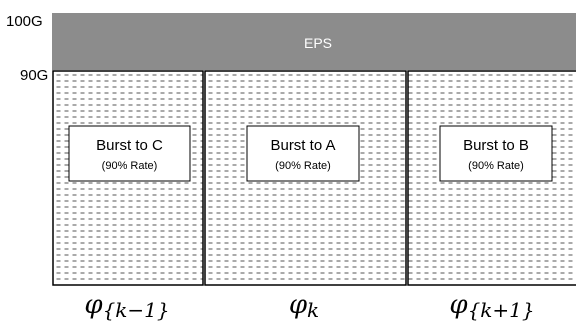 This screenshot has height=324, width=576. Describe the element at coordinates (34, 75) in the screenshot. I see `y-label-90g: 90G` at that location.